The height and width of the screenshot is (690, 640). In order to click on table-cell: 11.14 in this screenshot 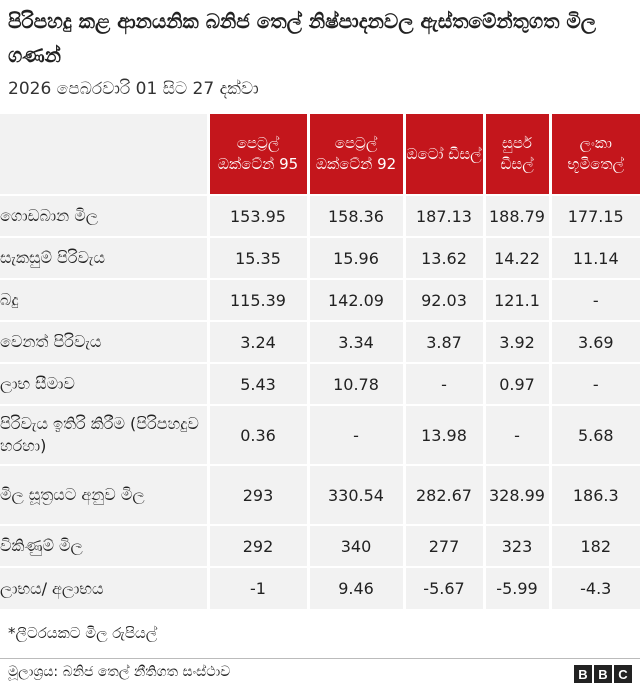, I will do `click(595, 257)`.